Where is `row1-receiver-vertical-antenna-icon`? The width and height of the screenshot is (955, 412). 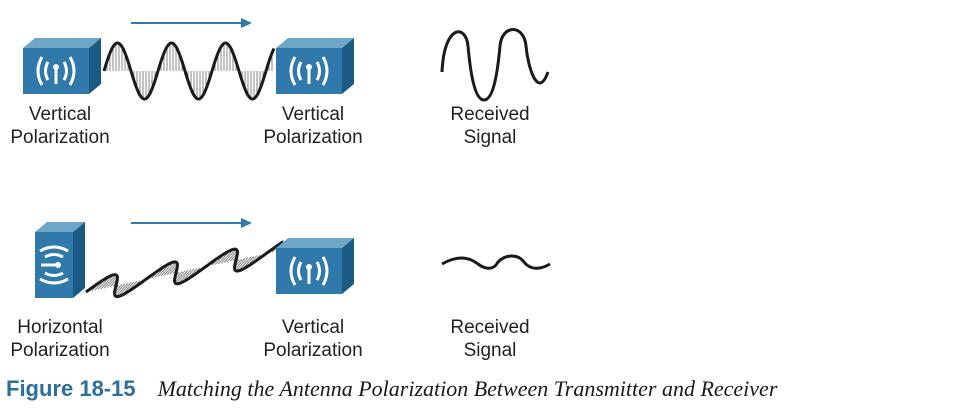 row1-receiver-vertical-antenna-icon is located at coordinates (315, 66).